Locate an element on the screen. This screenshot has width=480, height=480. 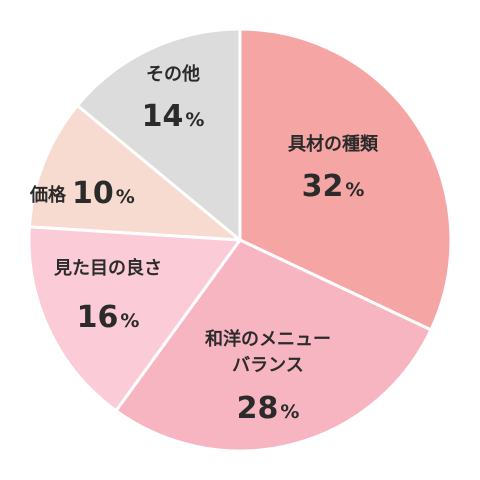
slice-label: 和洋のメニュー is located at coordinates (268, 339).